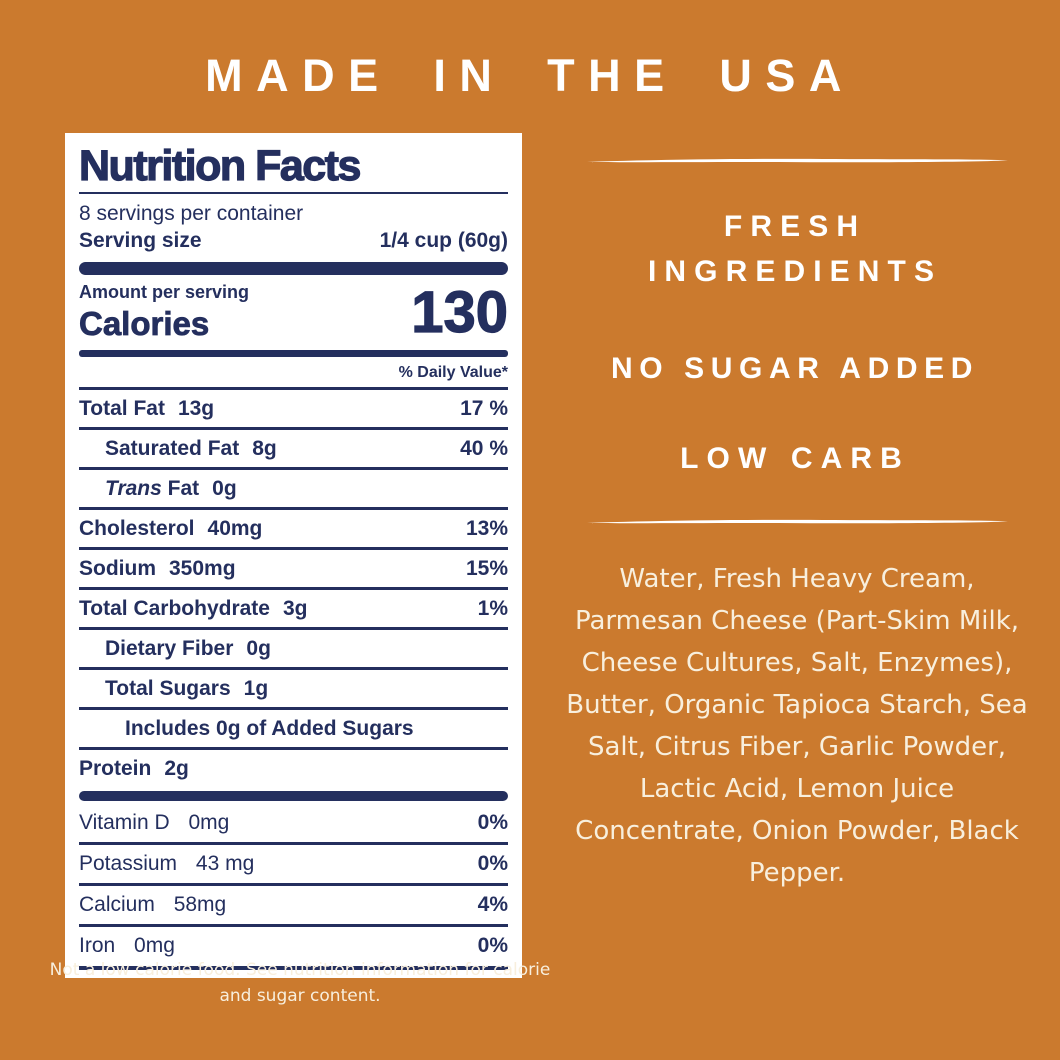  Describe the element at coordinates (460, 313) in the screenshot. I see `calories-value: 130` at that location.